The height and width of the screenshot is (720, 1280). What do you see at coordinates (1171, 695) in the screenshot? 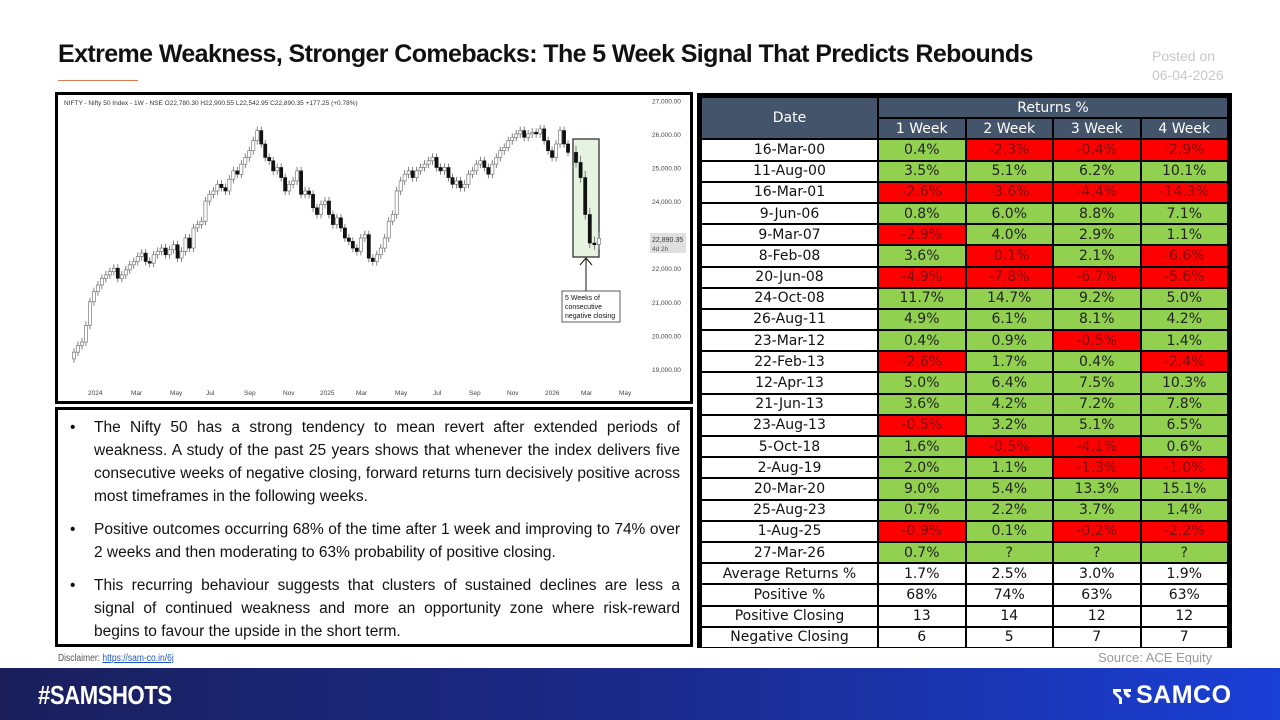
I see `brand-logo: SAMCO` at bounding box center [1171, 695].